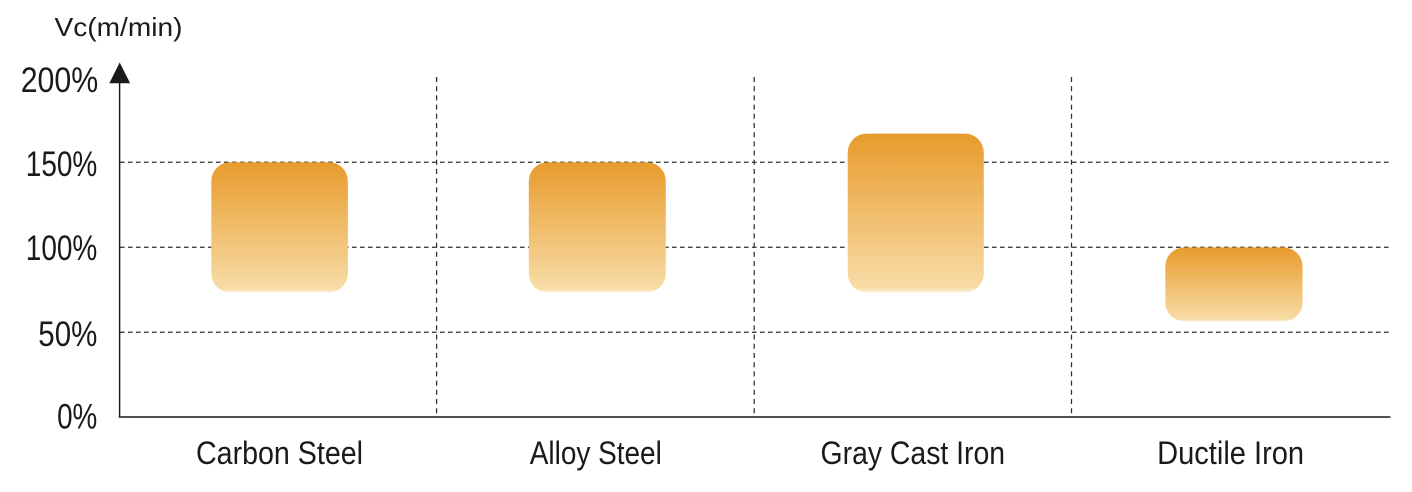 The image size is (1412, 492). Describe the element at coordinates (596, 453) in the screenshot. I see `svg-text: Alloy Steel` at that location.